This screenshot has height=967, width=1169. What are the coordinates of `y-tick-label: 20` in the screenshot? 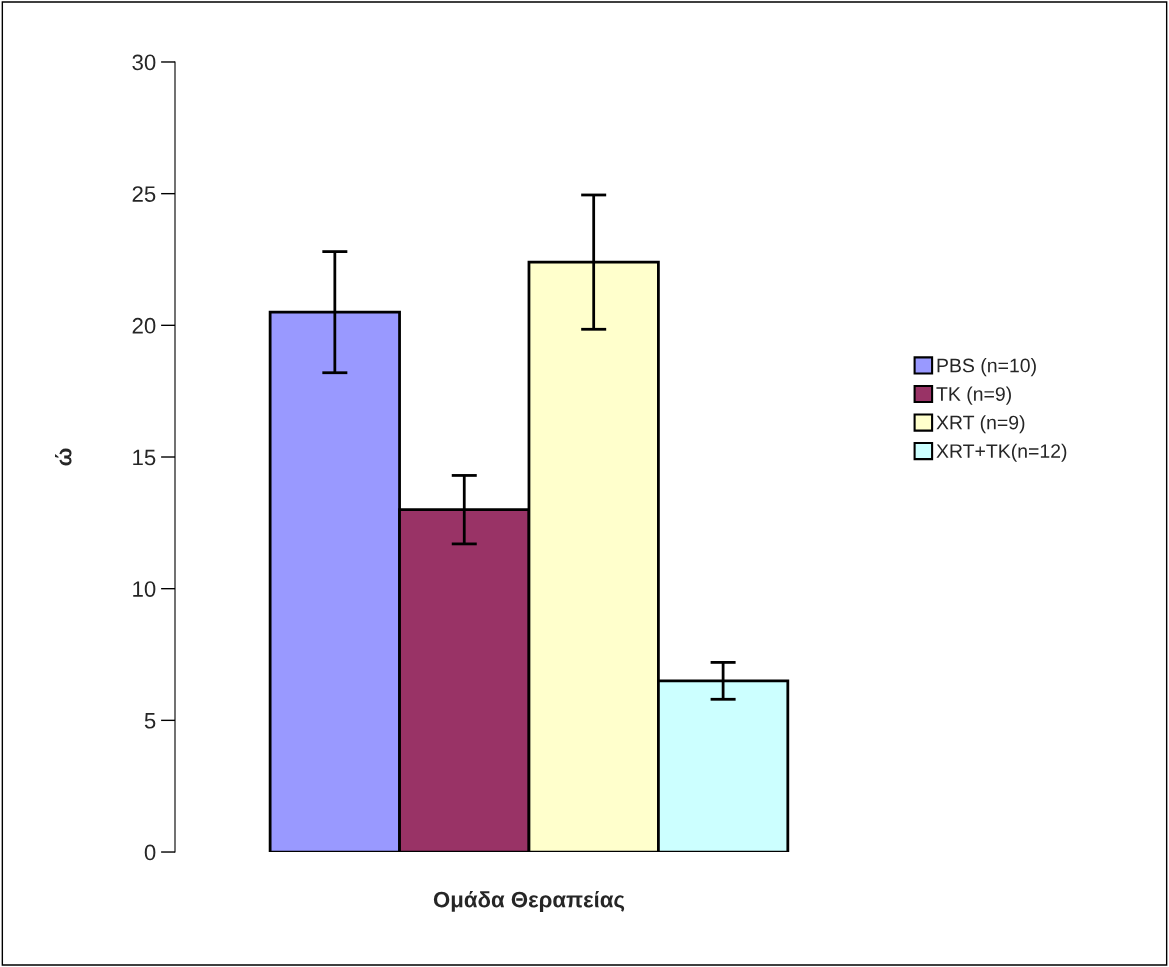 It's located at (144, 325).